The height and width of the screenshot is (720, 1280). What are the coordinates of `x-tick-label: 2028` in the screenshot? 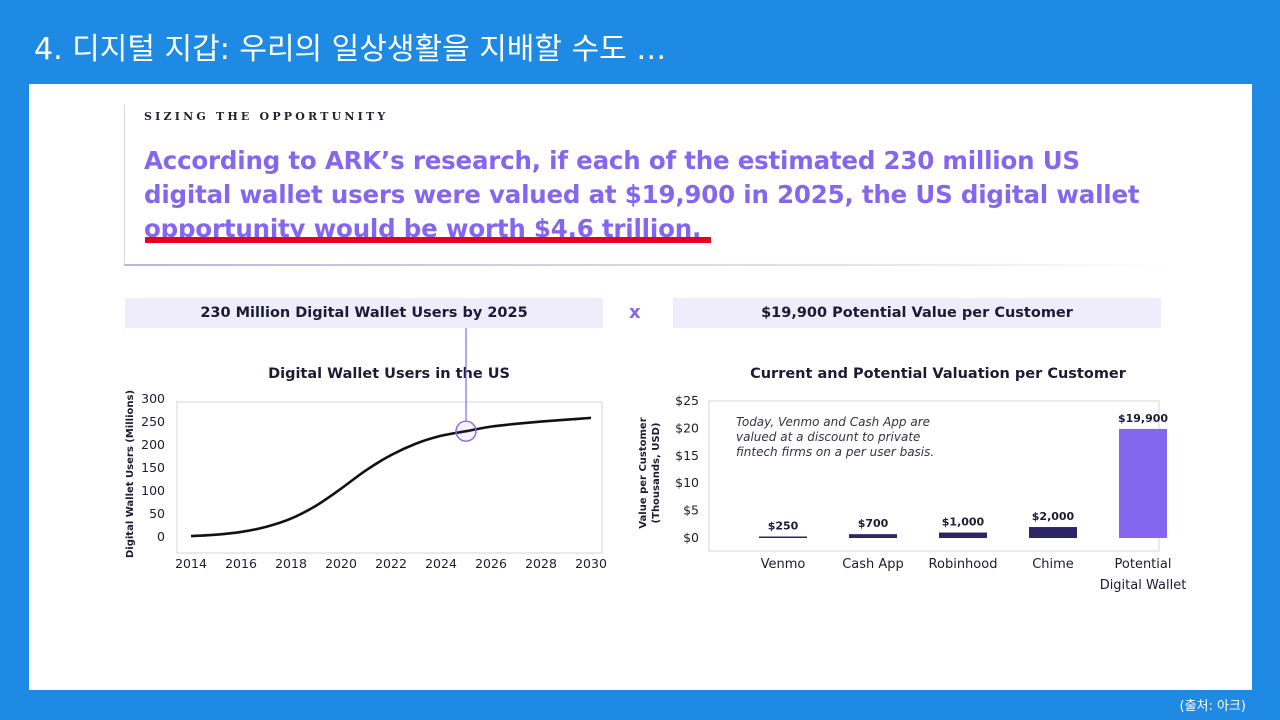 It's located at (541, 563).